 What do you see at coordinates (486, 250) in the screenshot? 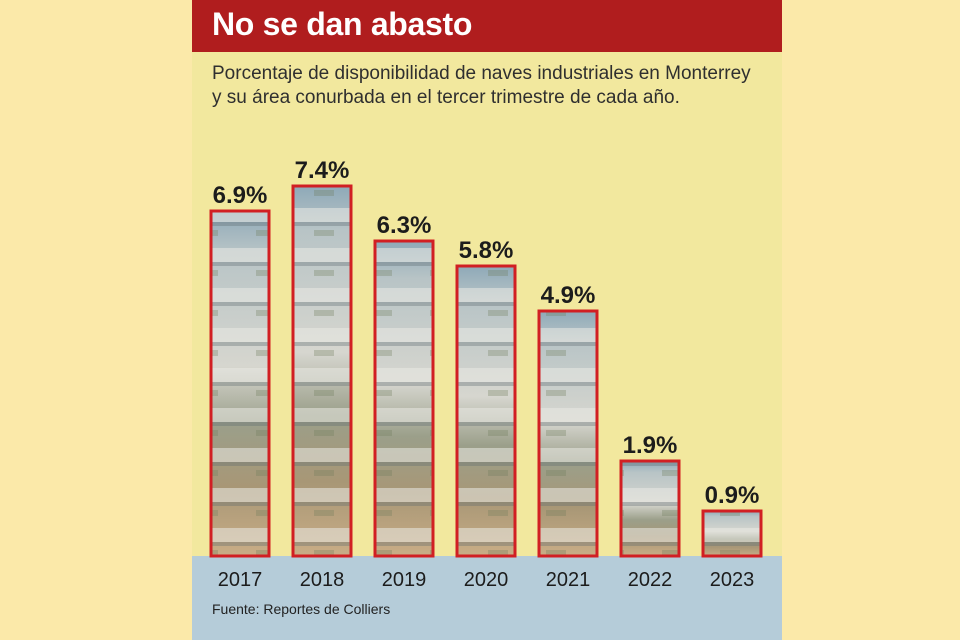
I see `bar-value-label: 5.8%` at bounding box center [486, 250].